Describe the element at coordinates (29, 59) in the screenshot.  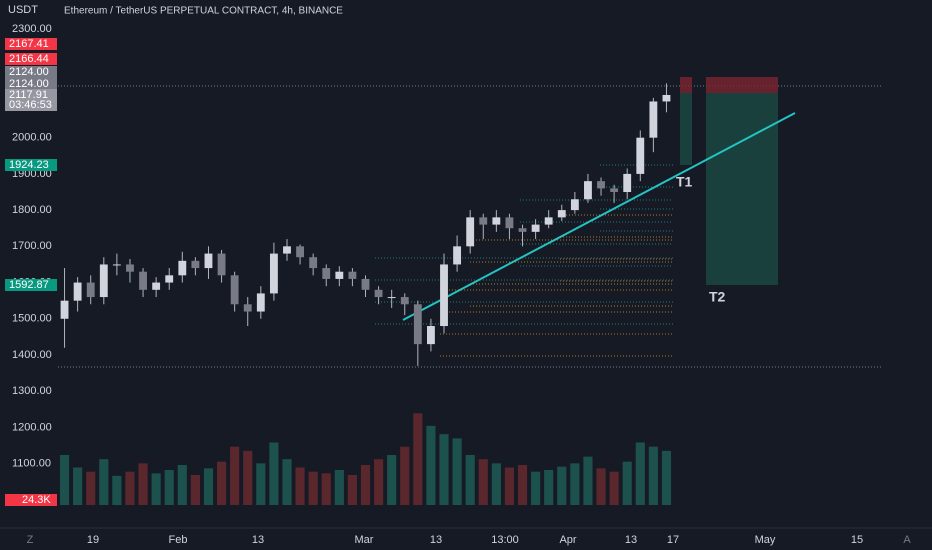
I see `price-tag-label: 2166.44` at that location.